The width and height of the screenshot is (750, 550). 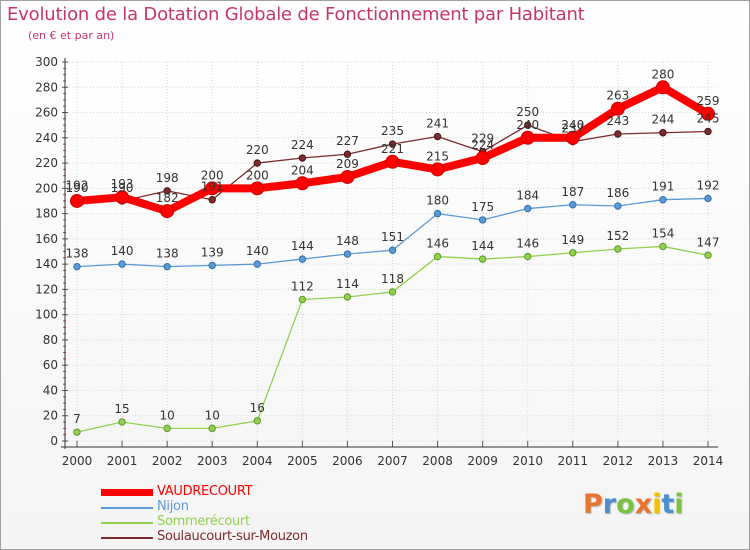 What do you see at coordinates (593, 504) in the screenshot?
I see `logo-letter: P` at bounding box center [593, 504].